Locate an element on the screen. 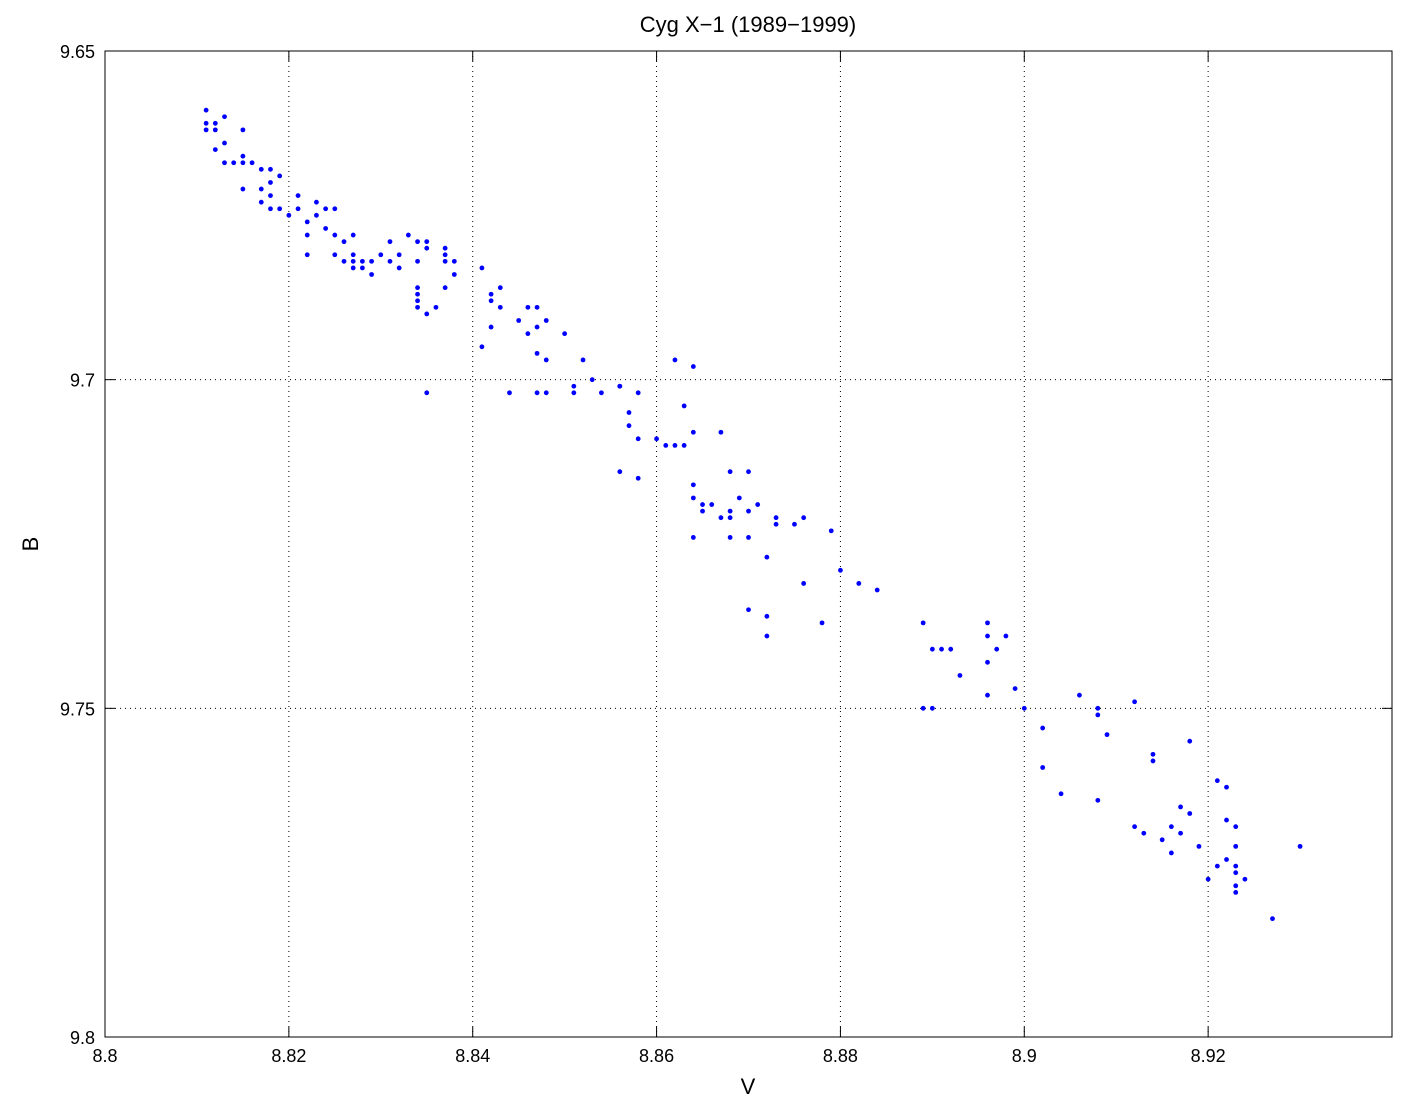 This screenshot has height=1111, width=1405. x-axis-label: V is located at coordinates (748, 1086).